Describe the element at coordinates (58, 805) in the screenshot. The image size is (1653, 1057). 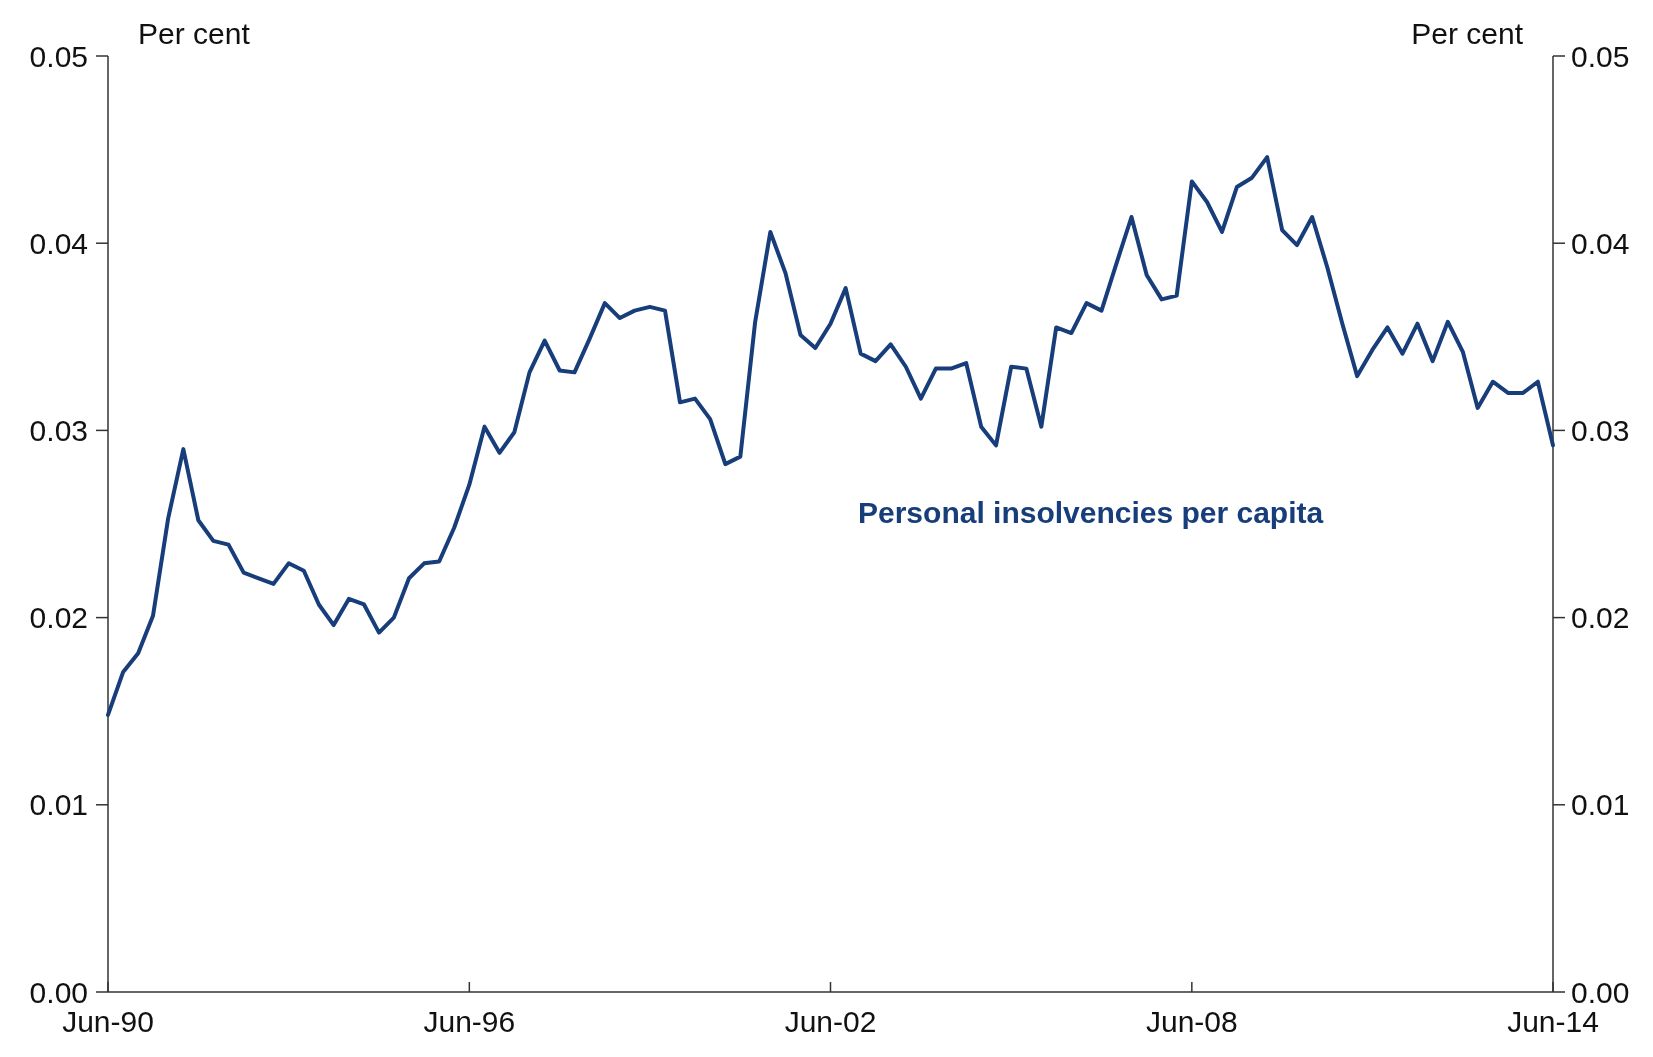
I see `y-tick-label: 0.01` at that location.